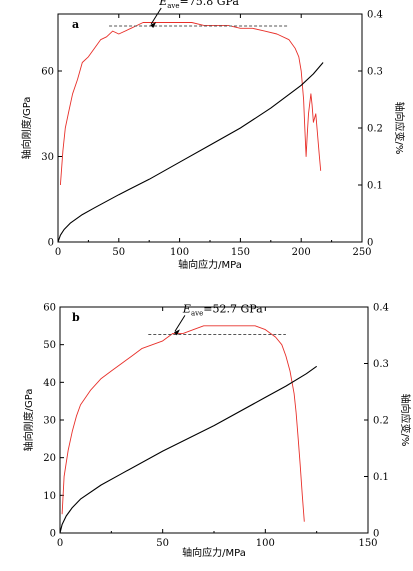 The height and width of the screenshot is (571, 413). Describe the element at coordinates (76, 317) in the screenshot. I see `panel-letter: b` at that location.